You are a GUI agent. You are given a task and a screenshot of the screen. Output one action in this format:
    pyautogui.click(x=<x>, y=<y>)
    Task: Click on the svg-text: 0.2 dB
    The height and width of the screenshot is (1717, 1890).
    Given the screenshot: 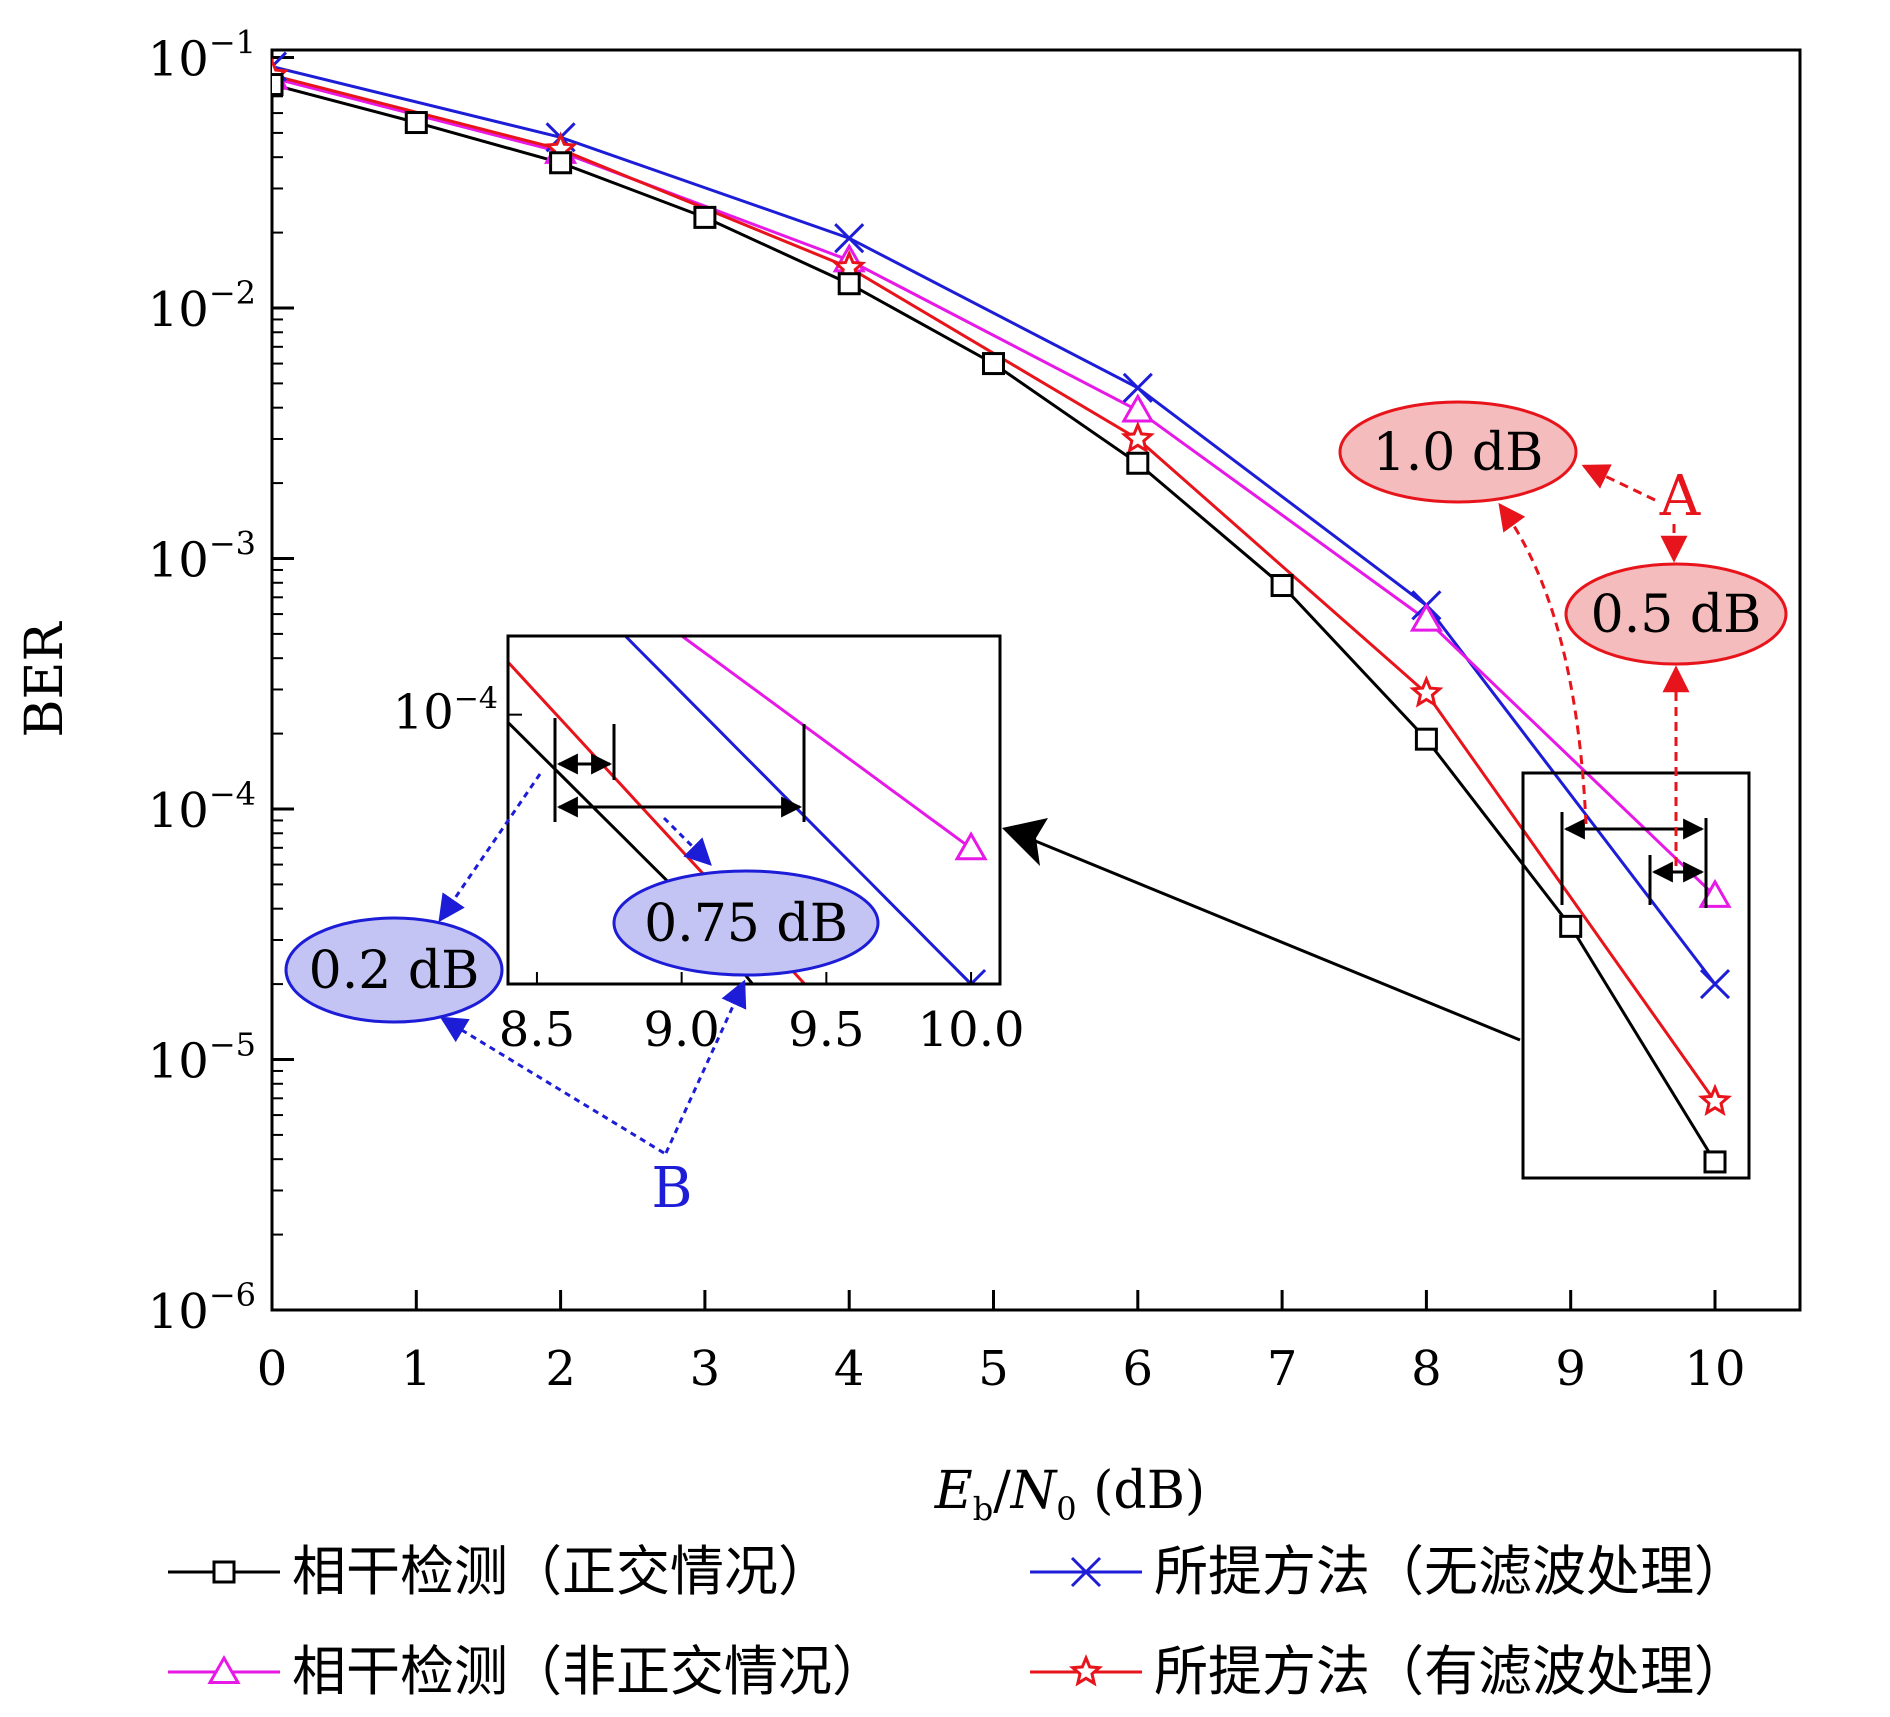 What is the action you would take?
    pyautogui.click(x=394, y=971)
    